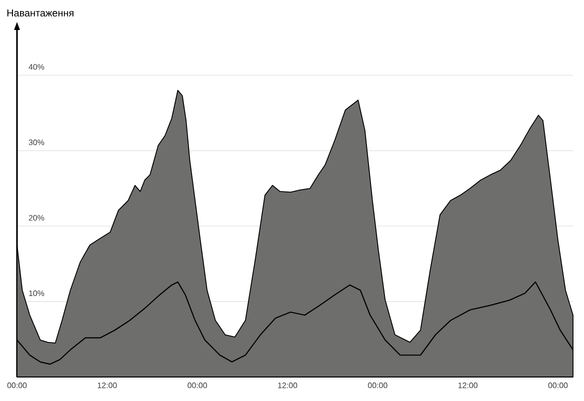  Describe the element at coordinates (40, 13) in the screenshot. I see `y-axis-title: Навантаження` at that location.